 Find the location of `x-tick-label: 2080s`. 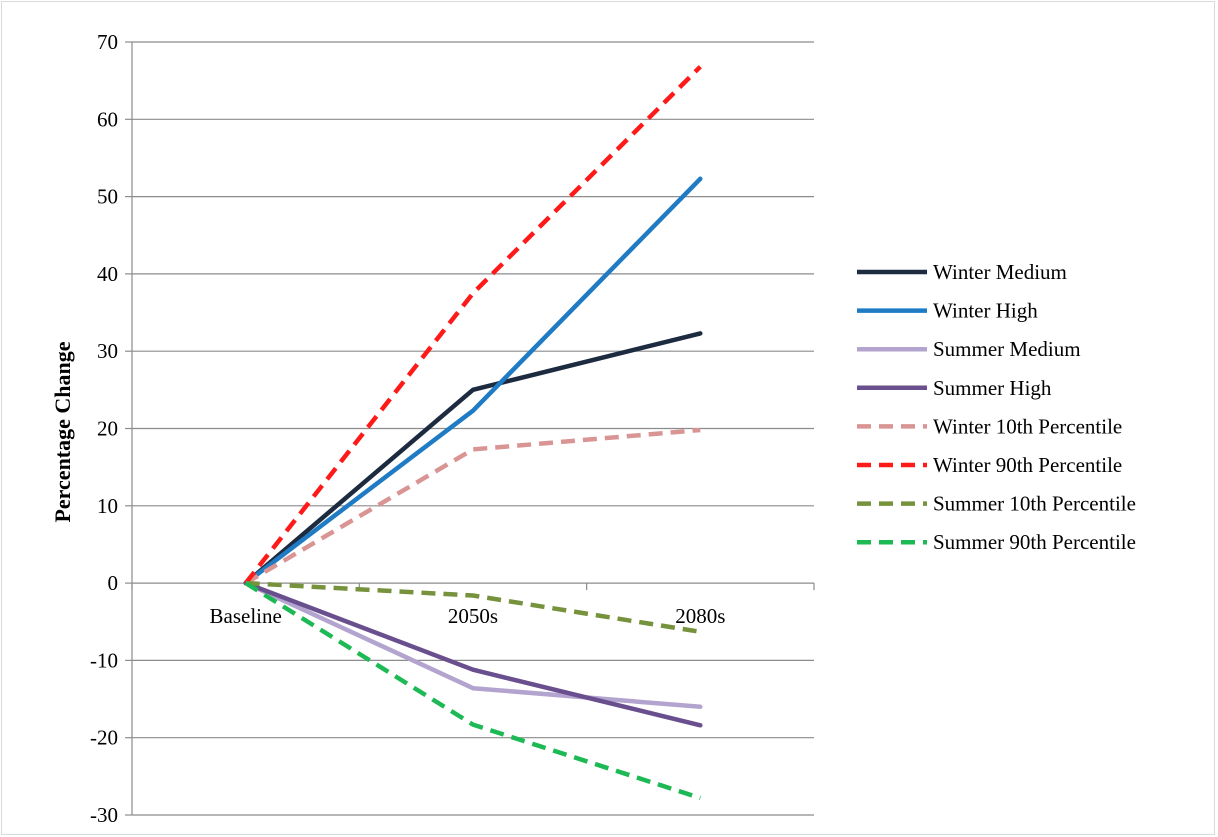

x-tick-label: 2080s is located at coordinates (700, 616).